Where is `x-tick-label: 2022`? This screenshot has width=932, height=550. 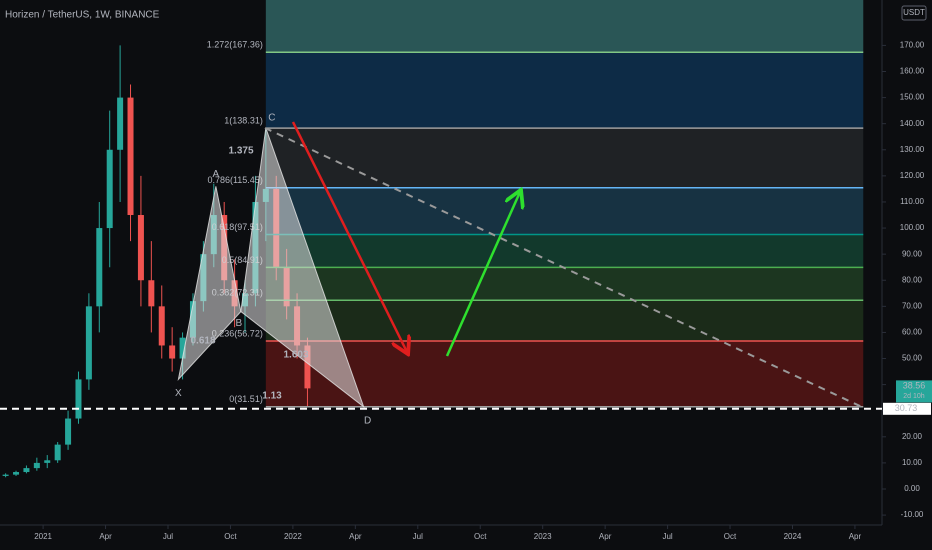 x-tick-label: 2022 is located at coordinates (293, 536).